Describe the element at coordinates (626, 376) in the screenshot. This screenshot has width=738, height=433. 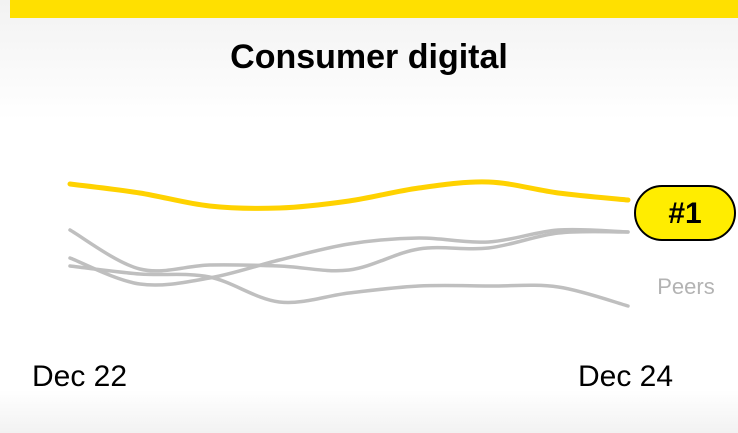
I see `x-axis-end-label: Dec 24` at that location.